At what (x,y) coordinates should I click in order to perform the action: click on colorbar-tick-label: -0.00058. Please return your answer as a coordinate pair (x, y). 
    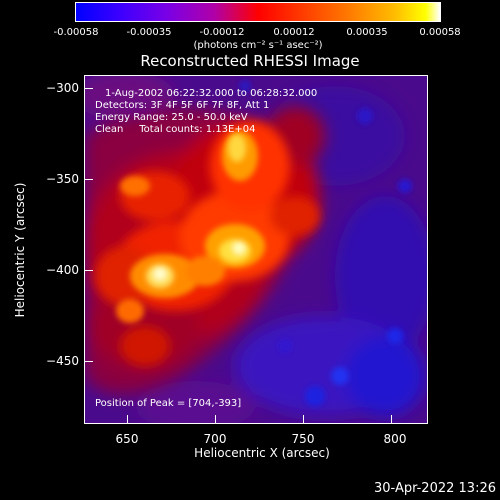
    Looking at the image, I should click on (76, 32).